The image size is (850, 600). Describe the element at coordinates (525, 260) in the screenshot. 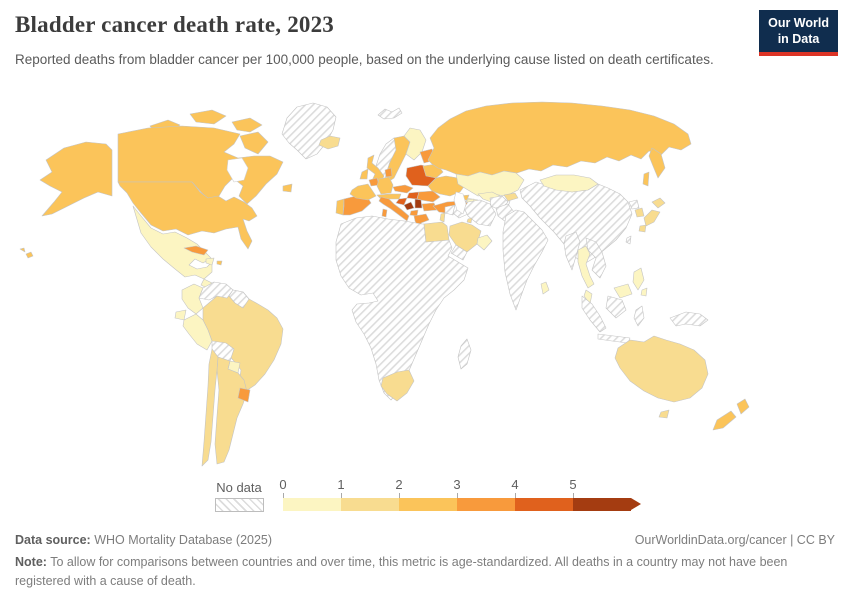

I see `country-india` at that location.